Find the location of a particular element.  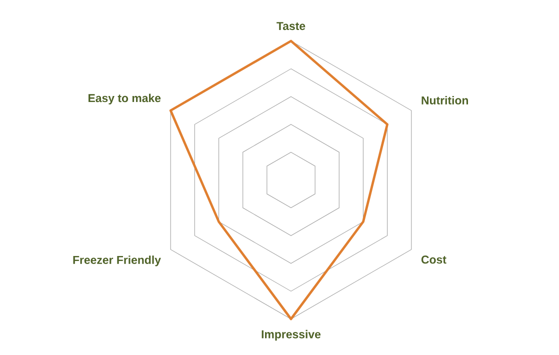

spoke-label: Nutrition is located at coordinates (445, 100).